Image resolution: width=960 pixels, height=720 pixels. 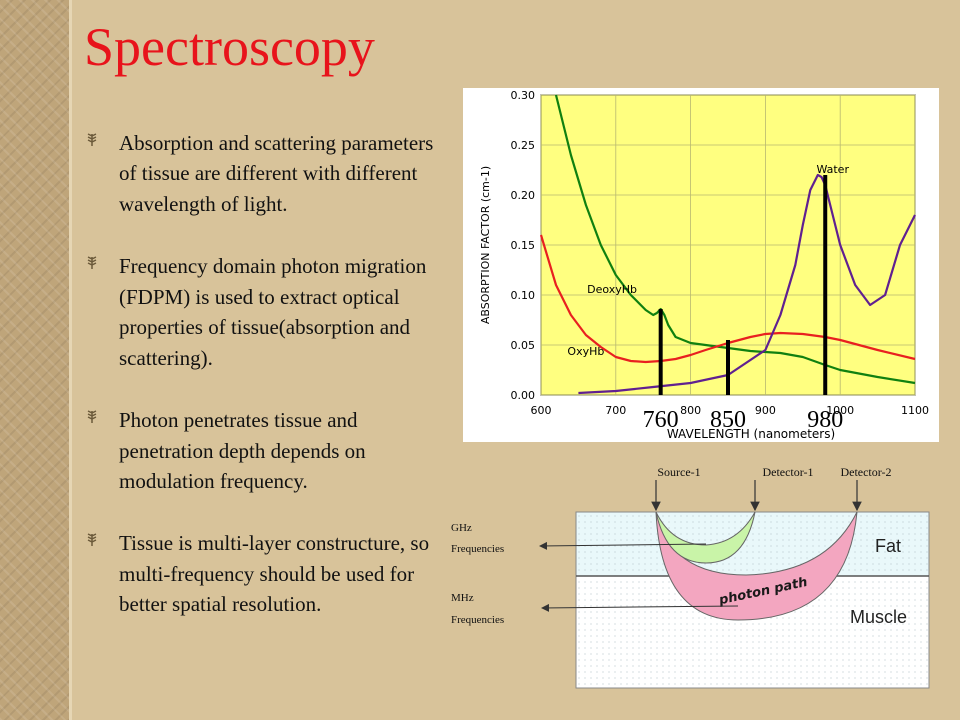 What do you see at coordinates (585, 351) in the screenshot?
I see `series-annotation: OxyHb` at bounding box center [585, 351].